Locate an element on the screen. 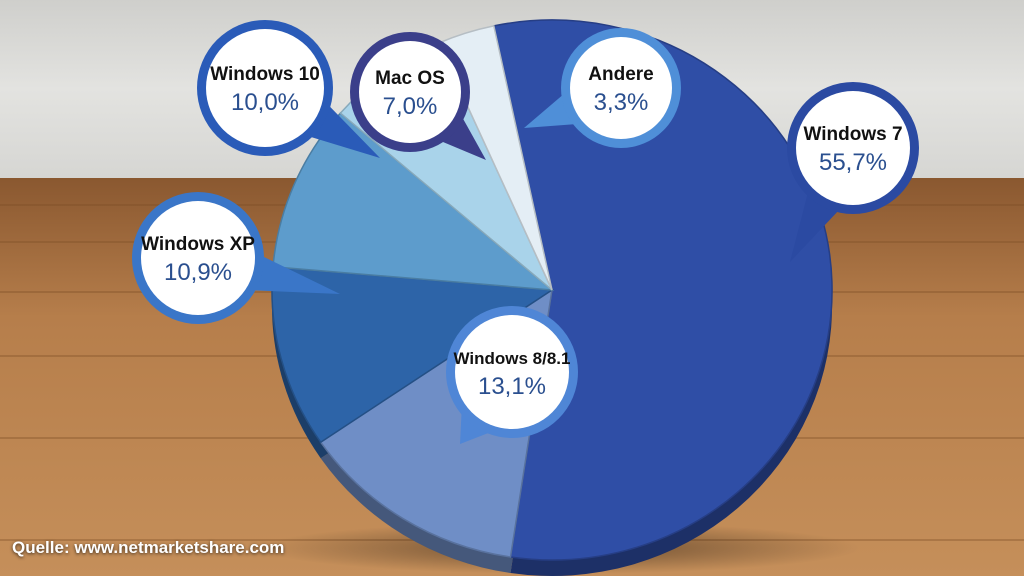  callout-label-windows-8-8-1: Windows 8/8.1 is located at coordinates (512, 358).